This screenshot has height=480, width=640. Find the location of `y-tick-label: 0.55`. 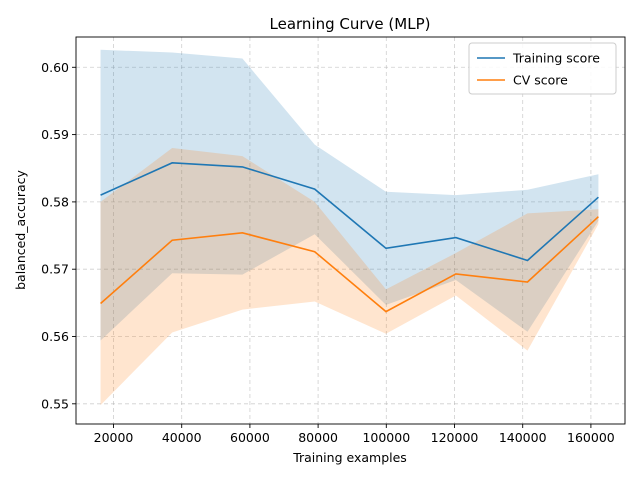

y-tick-label: 0.55 is located at coordinates (55, 403).